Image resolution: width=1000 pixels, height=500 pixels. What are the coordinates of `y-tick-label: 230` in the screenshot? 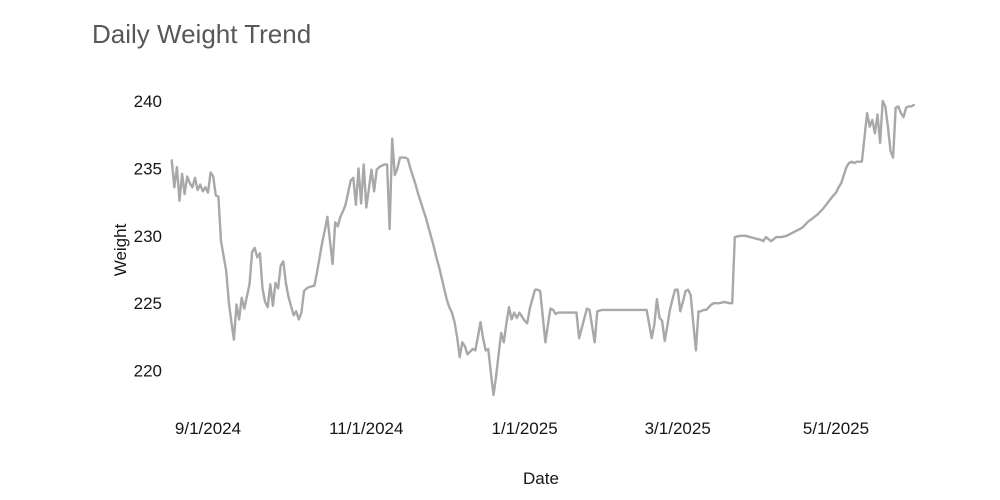 It's located at (148, 236).